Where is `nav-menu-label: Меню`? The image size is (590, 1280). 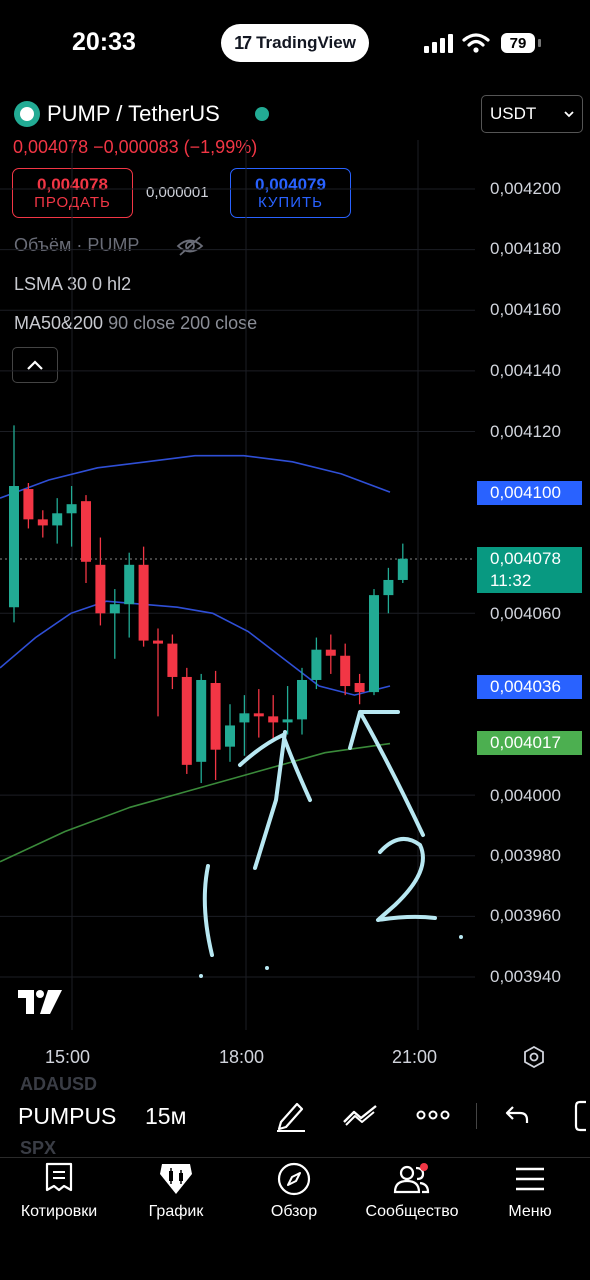
nav-menu-label: Меню is located at coordinates (530, 1211).